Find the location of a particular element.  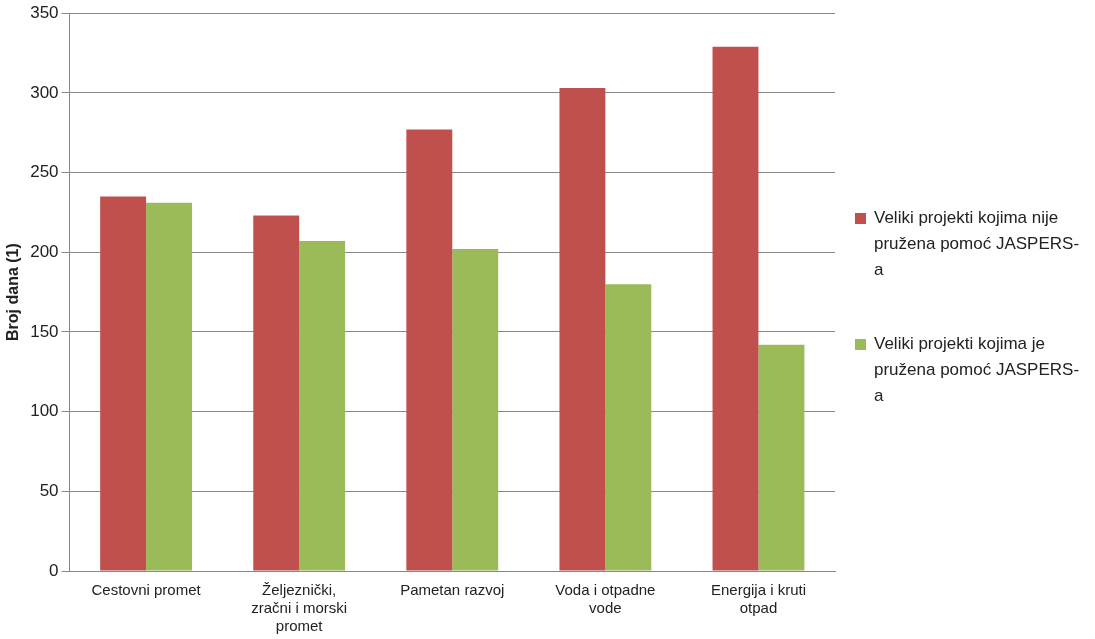

y-tick-label: 150 is located at coordinates (44, 331).